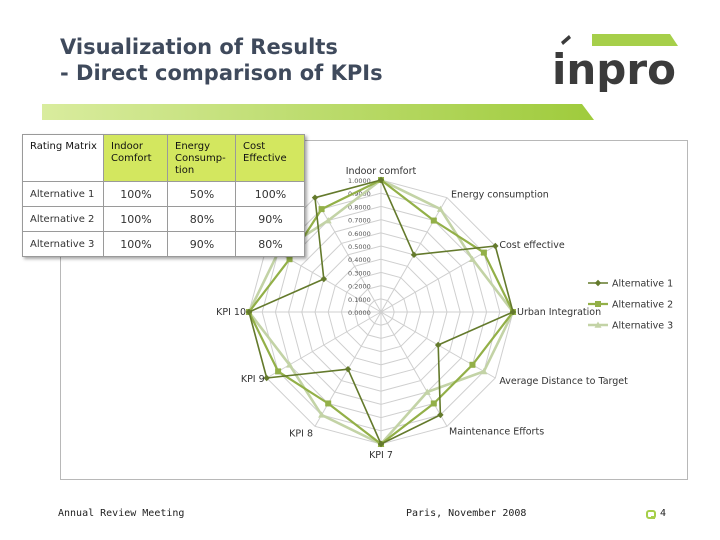 This screenshot has width=720, height=540. Describe the element at coordinates (614, 68) in the screenshot. I see `logo-text: inpro` at that location.